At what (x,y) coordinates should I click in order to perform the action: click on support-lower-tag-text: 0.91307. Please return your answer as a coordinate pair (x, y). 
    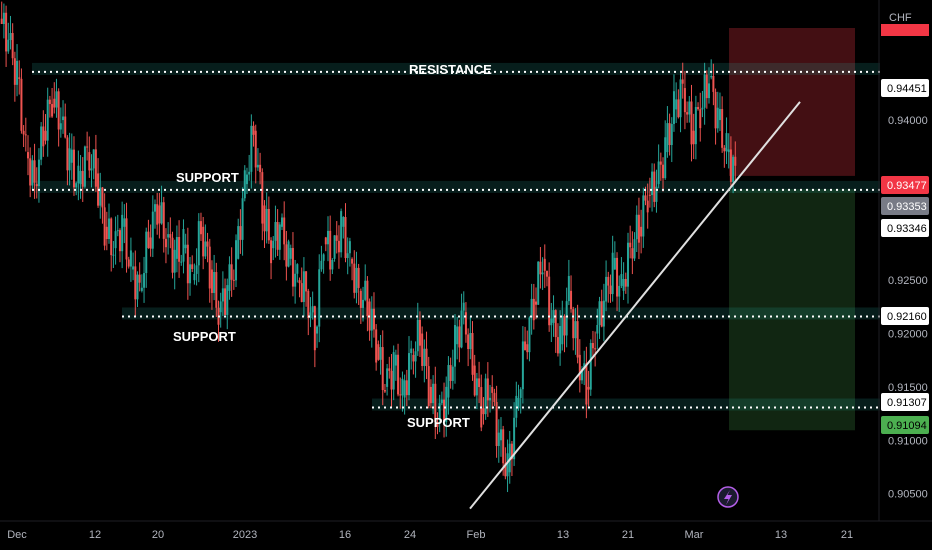
    Looking at the image, I should click on (907, 403).